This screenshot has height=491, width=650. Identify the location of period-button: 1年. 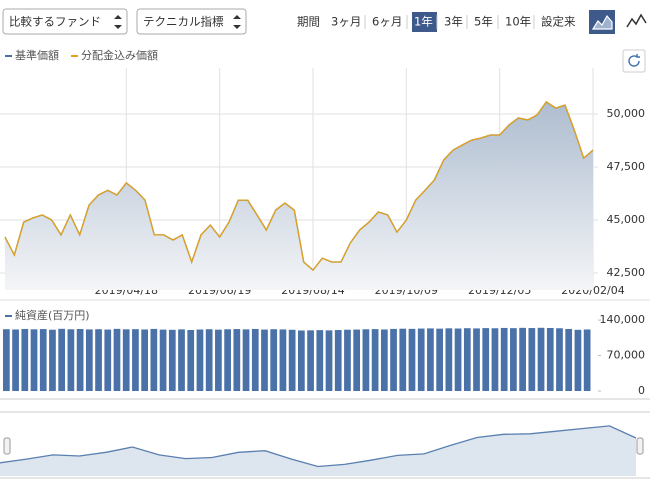
(423, 22).